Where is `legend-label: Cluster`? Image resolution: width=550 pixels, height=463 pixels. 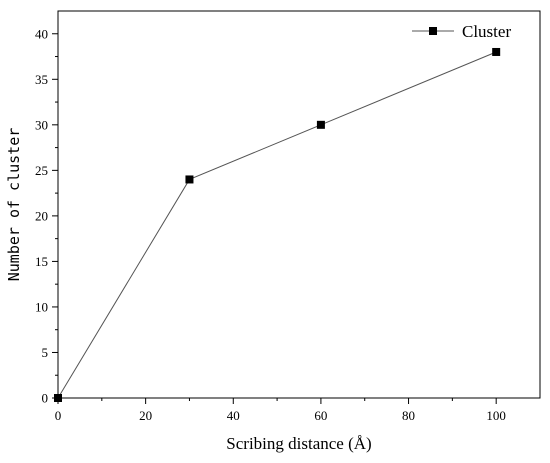
legend-label: Cluster is located at coordinates (486, 31).